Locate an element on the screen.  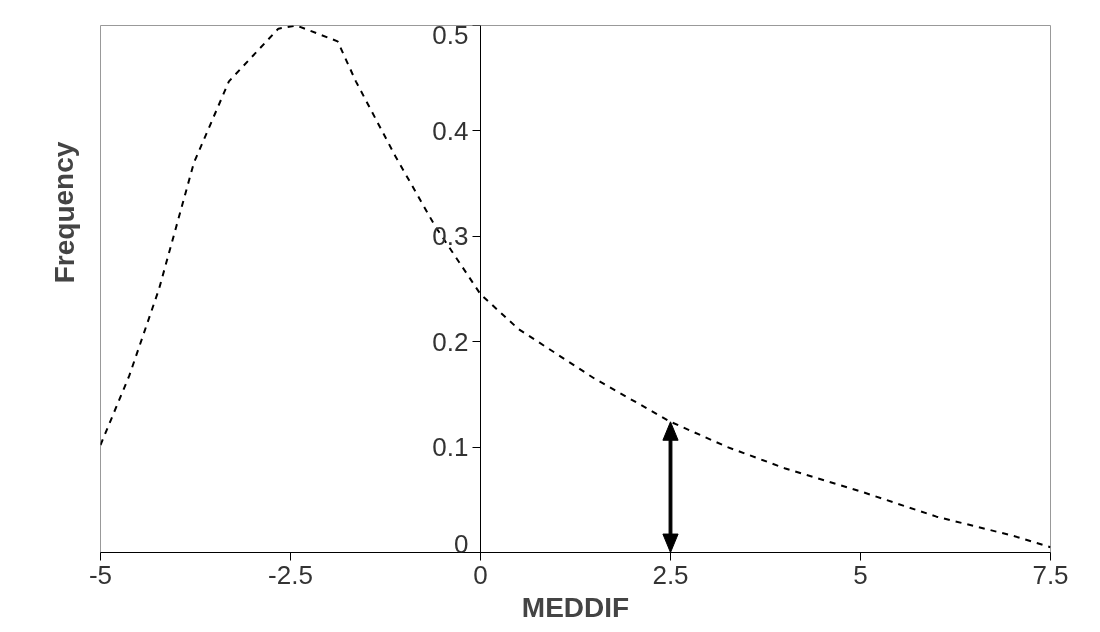
x-tick-label: -2.5 is located at coordinates (290, 574).